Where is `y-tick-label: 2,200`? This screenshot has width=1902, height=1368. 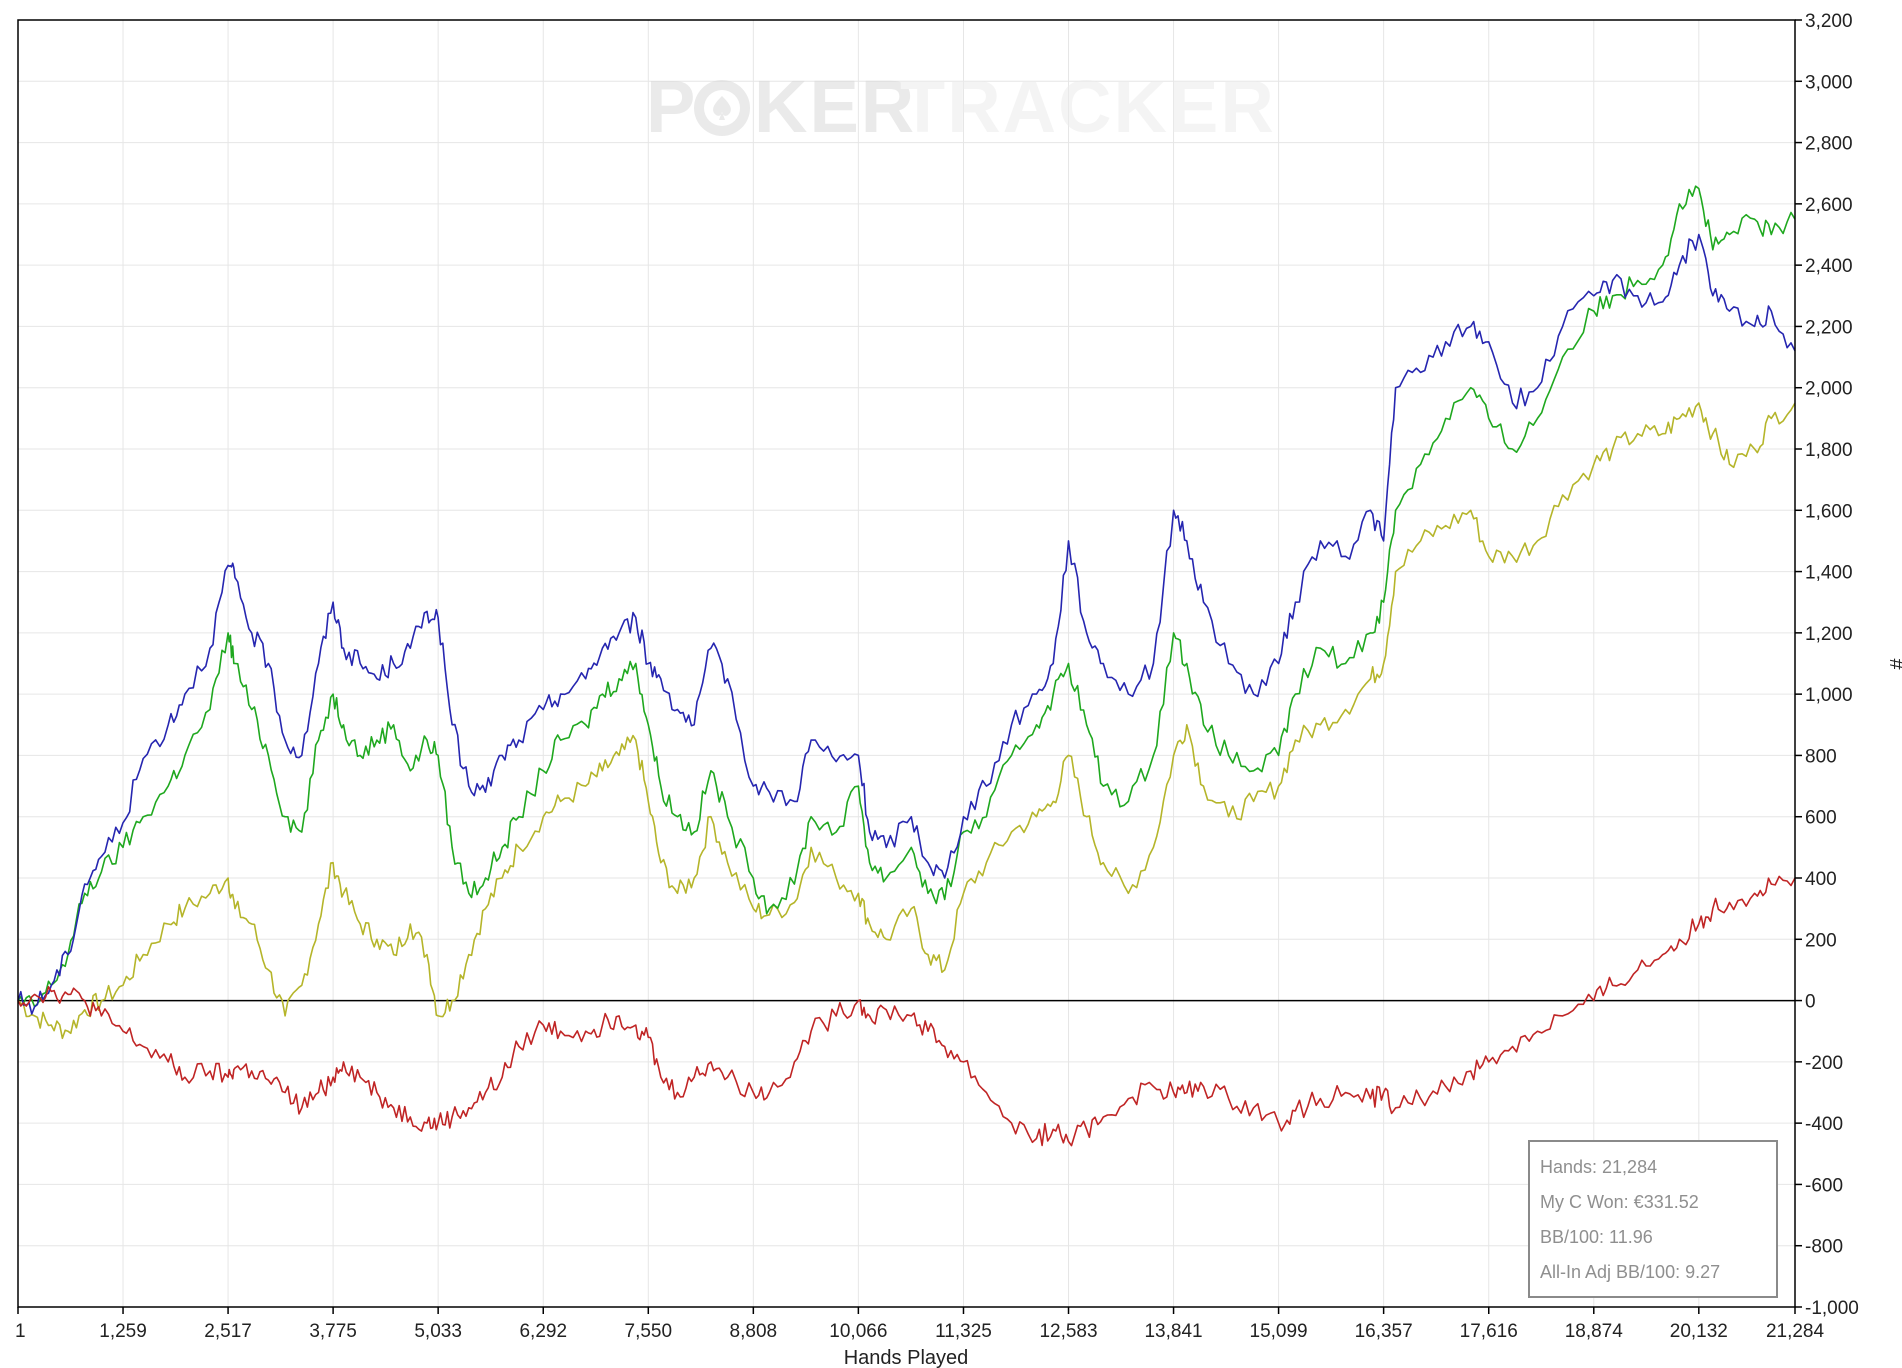
y-tick-label: 2,200 is located at coordinates (1829, 327).